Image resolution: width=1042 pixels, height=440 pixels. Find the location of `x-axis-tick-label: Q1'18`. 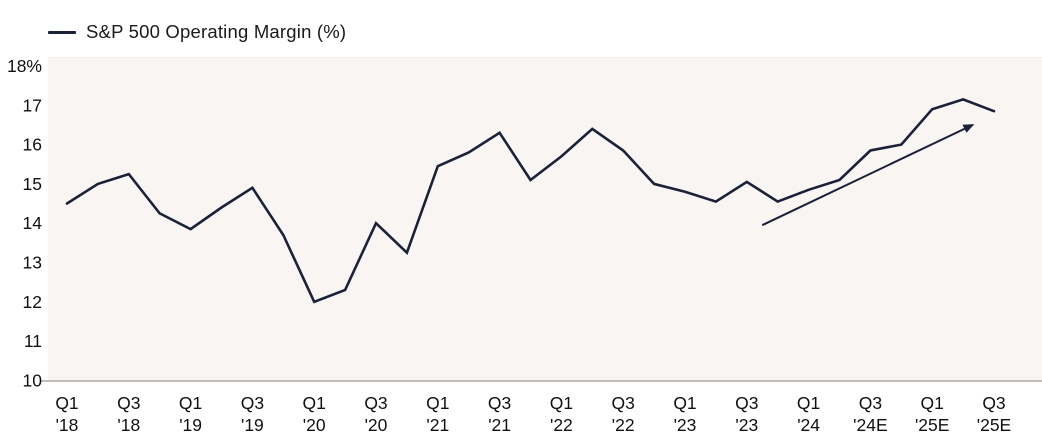

x-axis-tick-label: Q1'18 is located at coordinates (66, 414).